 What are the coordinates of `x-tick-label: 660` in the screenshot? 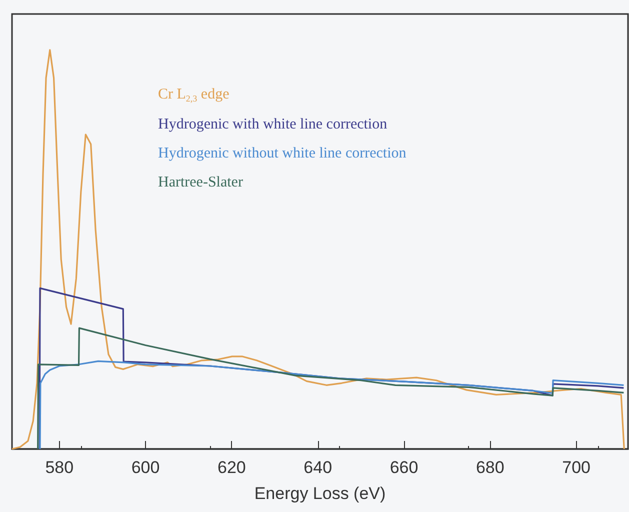 It's located at (404, 467).